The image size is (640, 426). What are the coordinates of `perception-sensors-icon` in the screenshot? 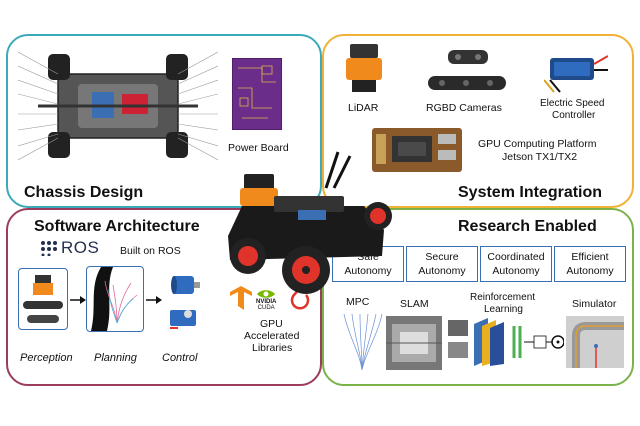 It's located at (43, 299).